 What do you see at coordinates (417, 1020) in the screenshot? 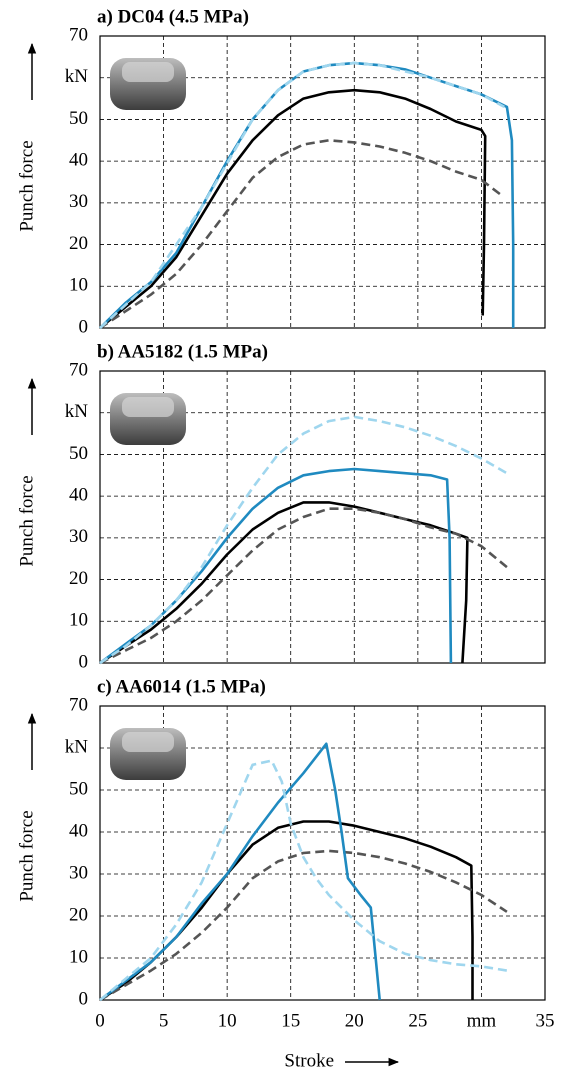
I see `x-tick-label: 25` at bounding box center [417, 1020].